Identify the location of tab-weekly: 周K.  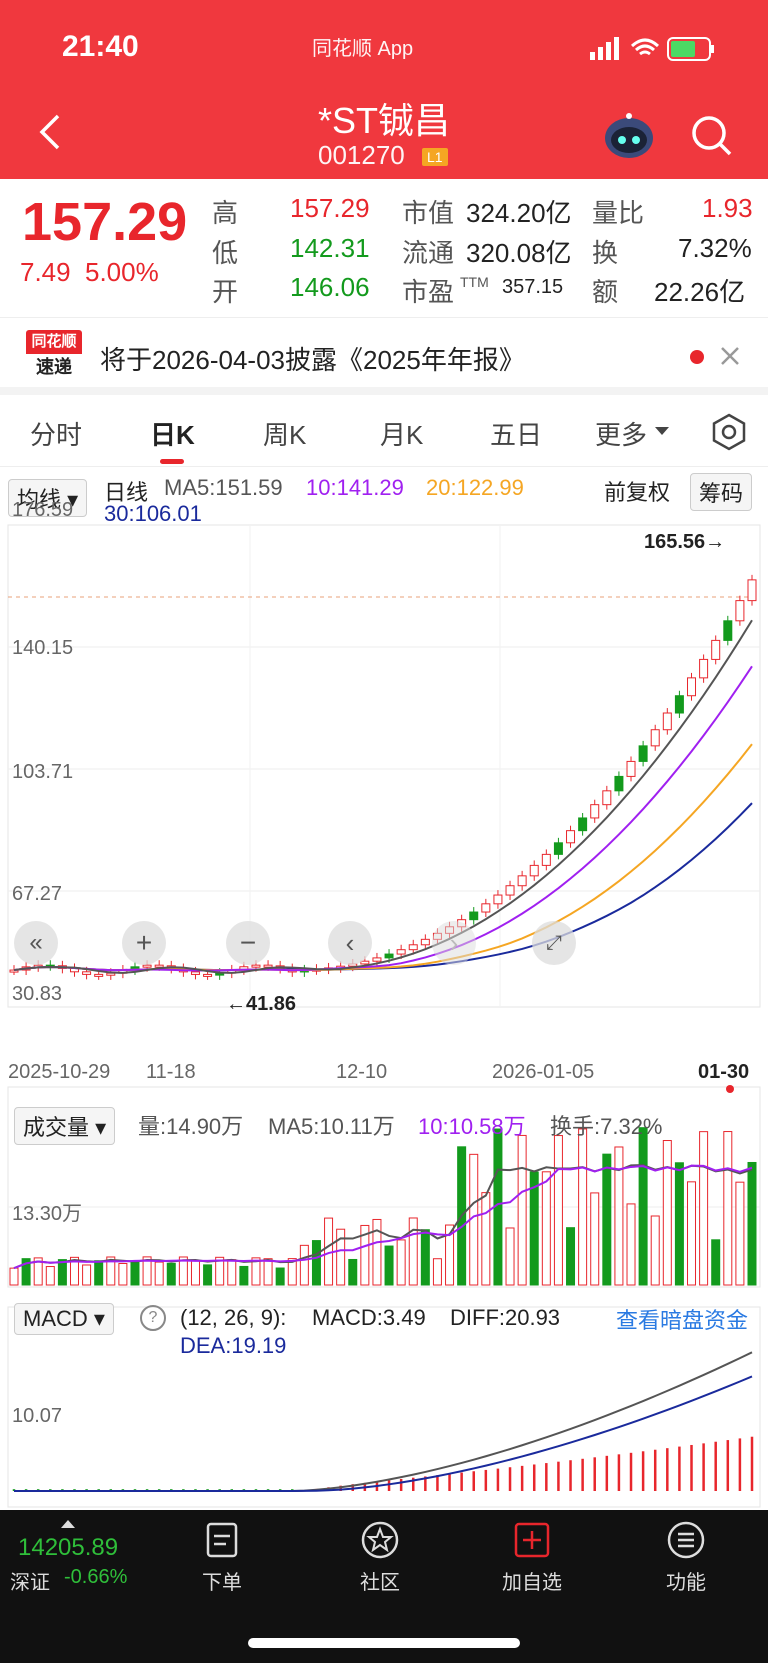
(285, 435).